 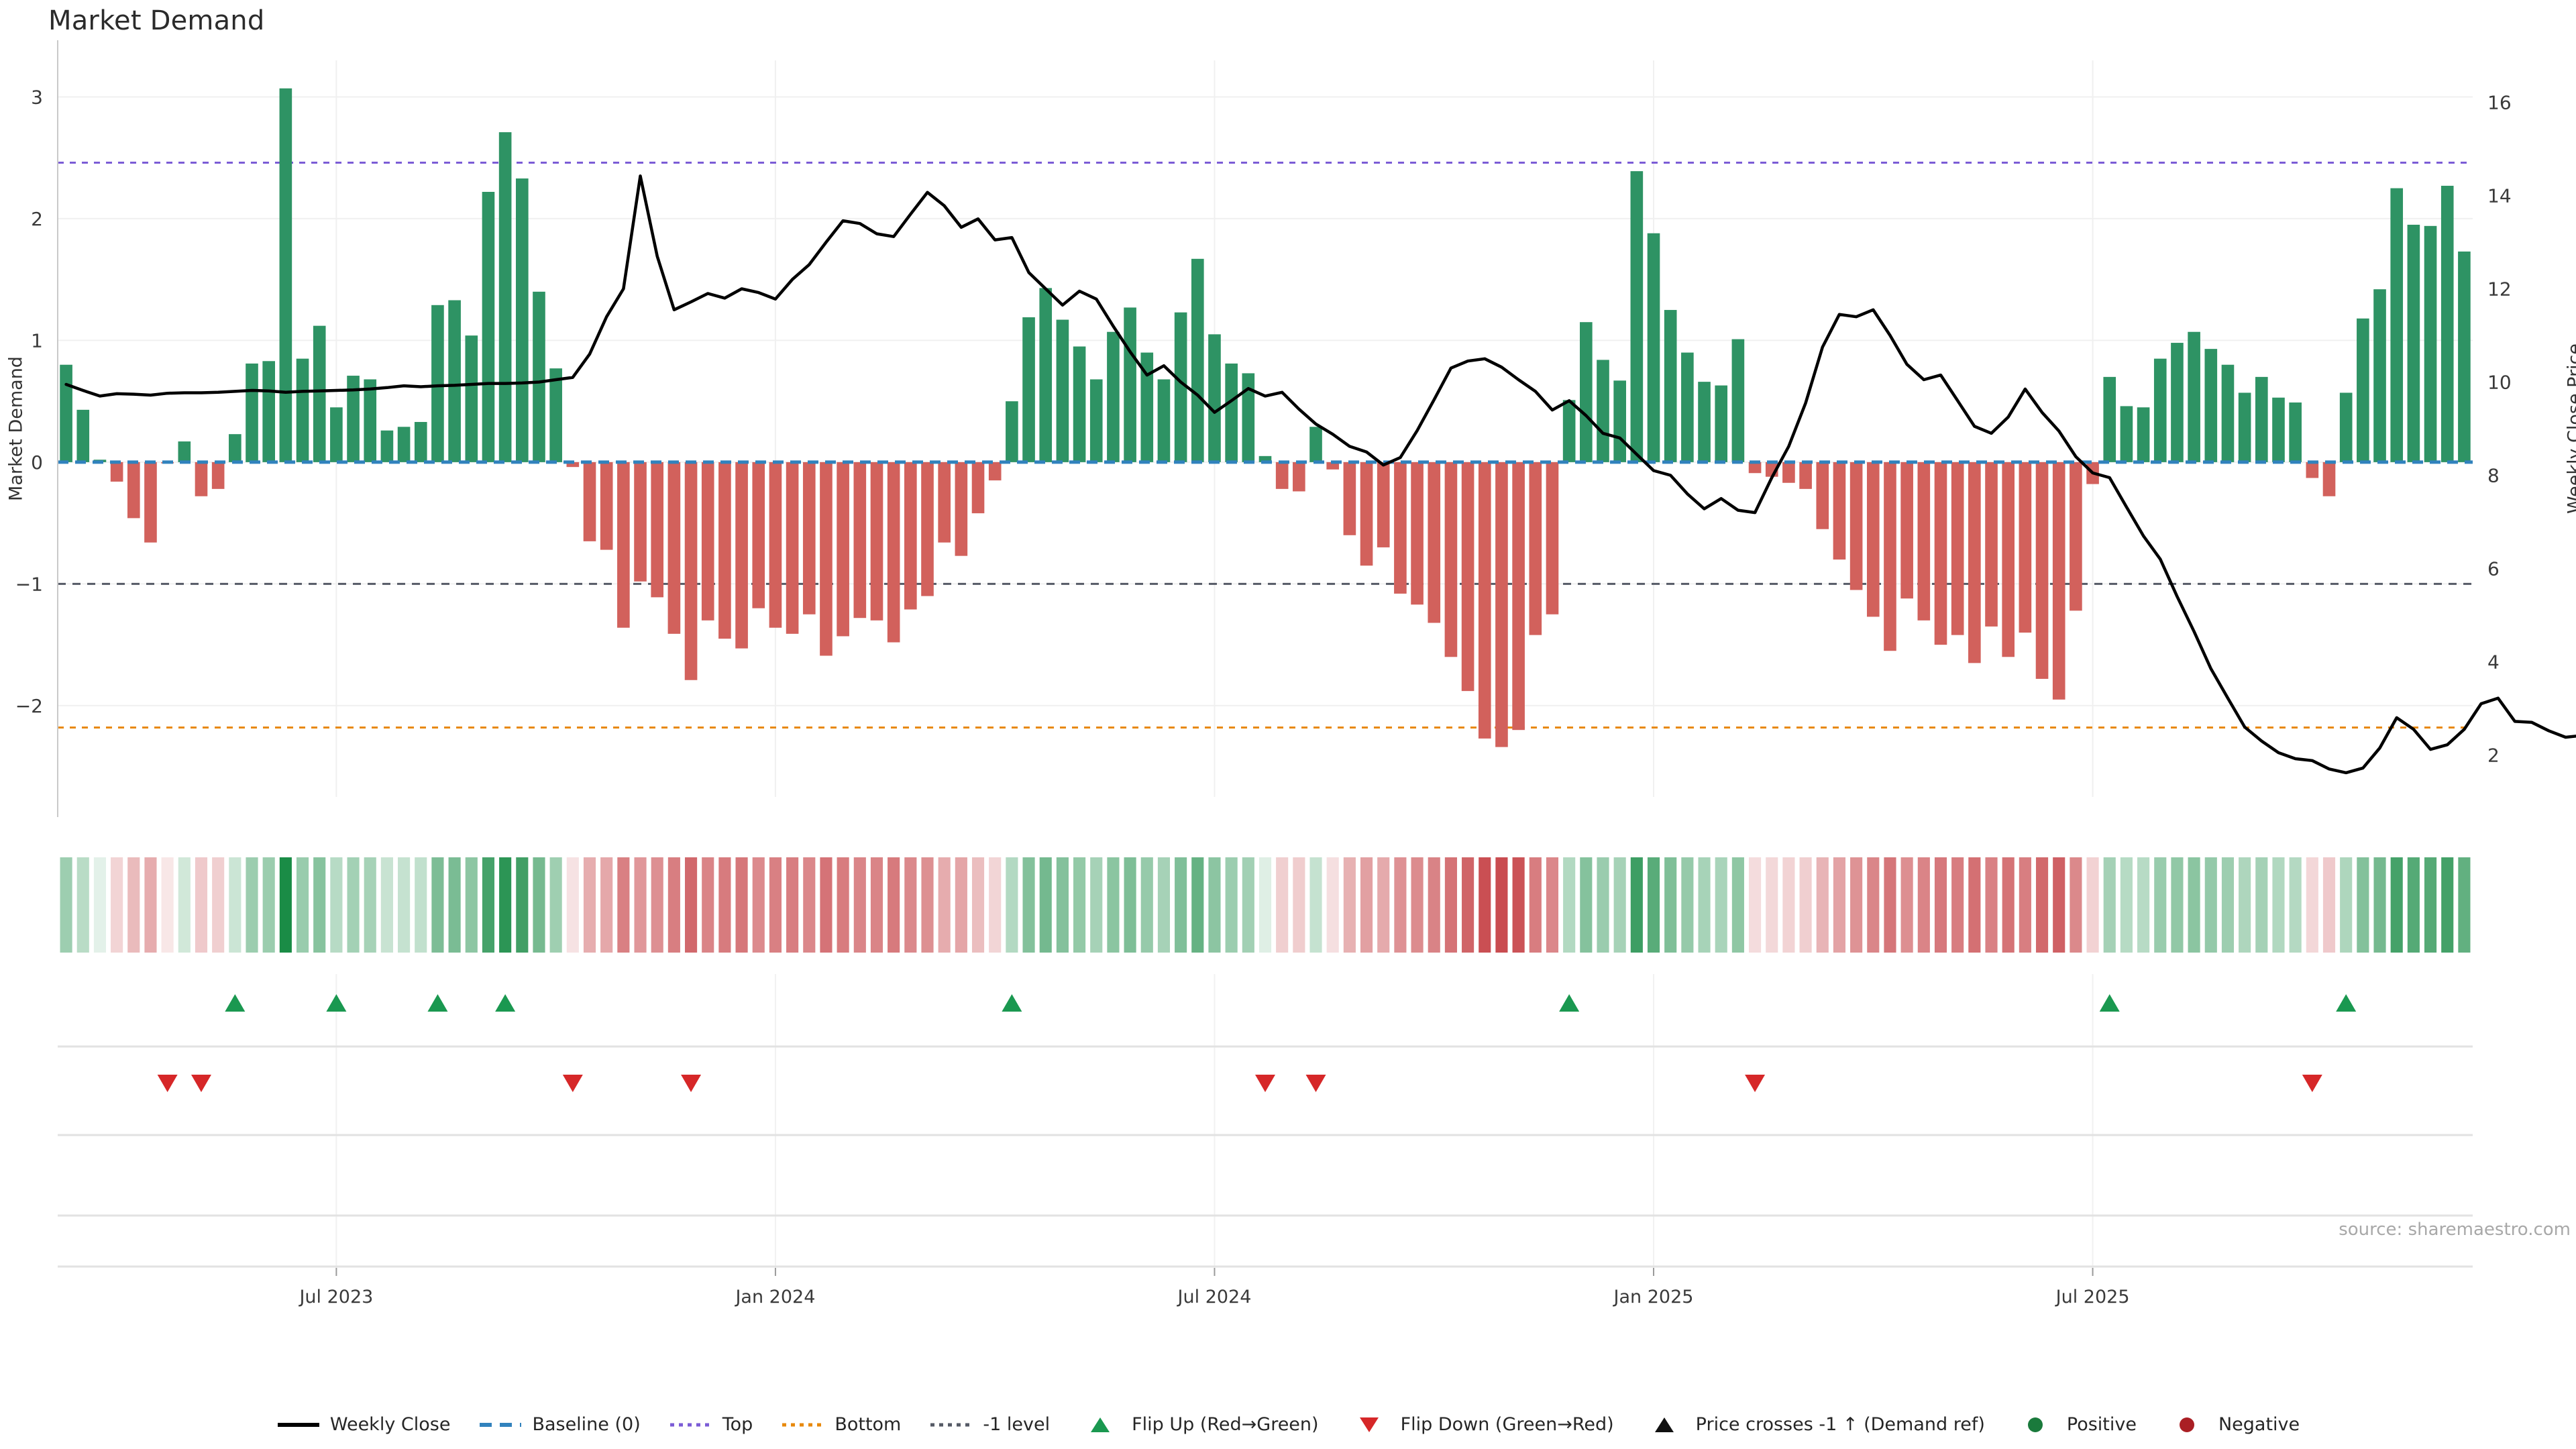 What do you see at coordinates (1507, 1424) in the screenshot?
I see `legend-item-label: Flip Down (Green→Red)` at bounding box center [1507, 1424].